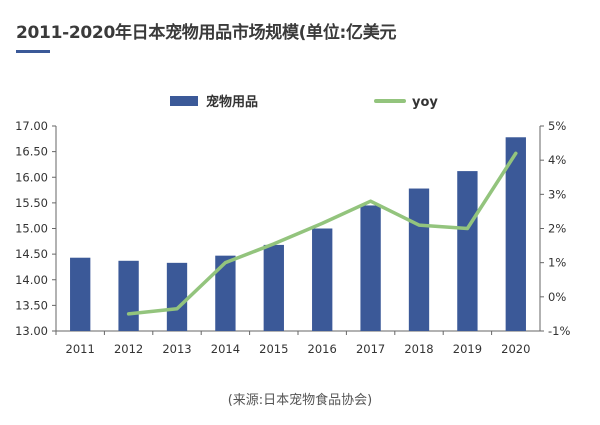  What do you see at coordinates (31, 229) in the screenshot?
I see `y-left-tick-label: 15.00` at bounding box center [31, 229].